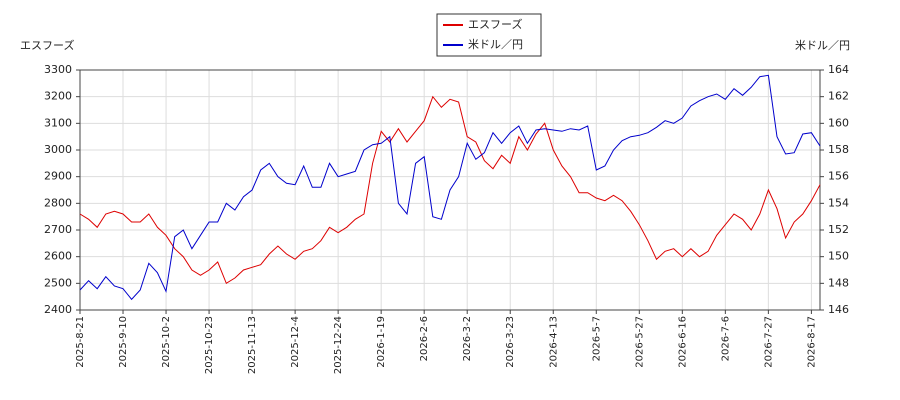 The image size is (900, 400). Describe the element at coordinates (838, 122) in the screenshot. I see `y2-tick-label: 160` at that location.